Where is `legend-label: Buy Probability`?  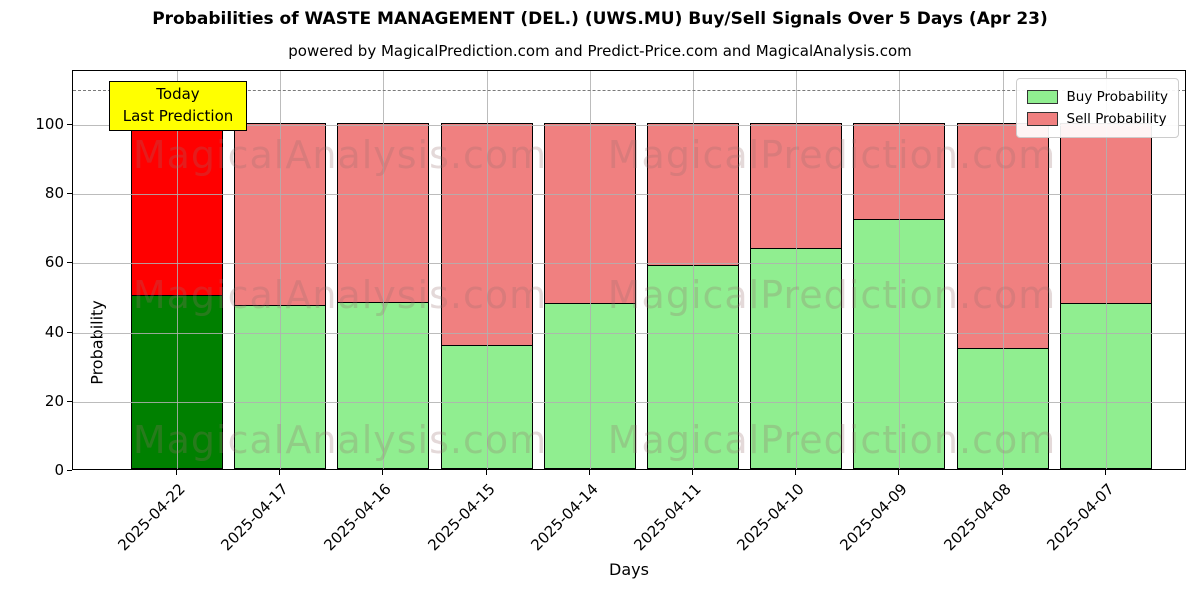 legend-label: Buy Probability is located at coordinates (1117, 97).